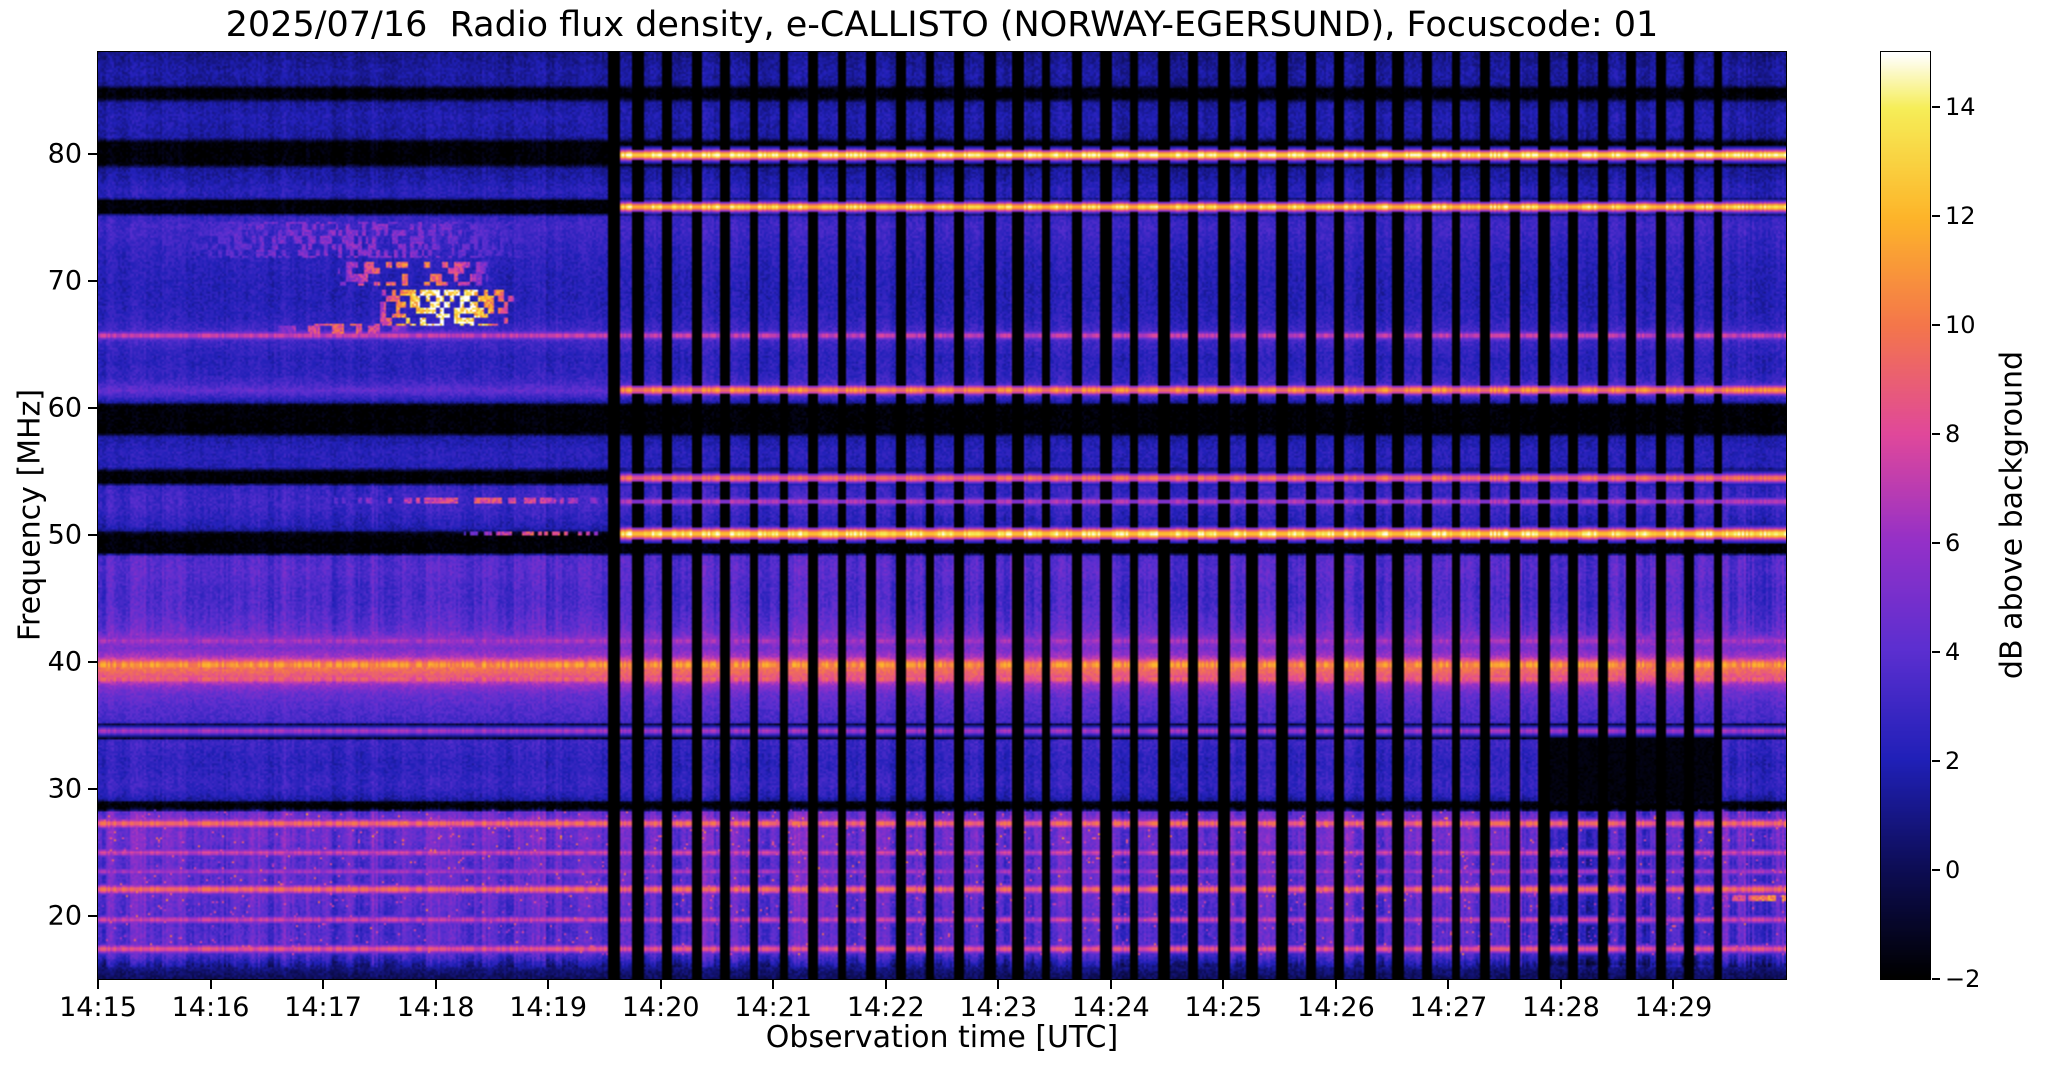  I want to click on x-tick-label: 14:22, so click(885, 1007).